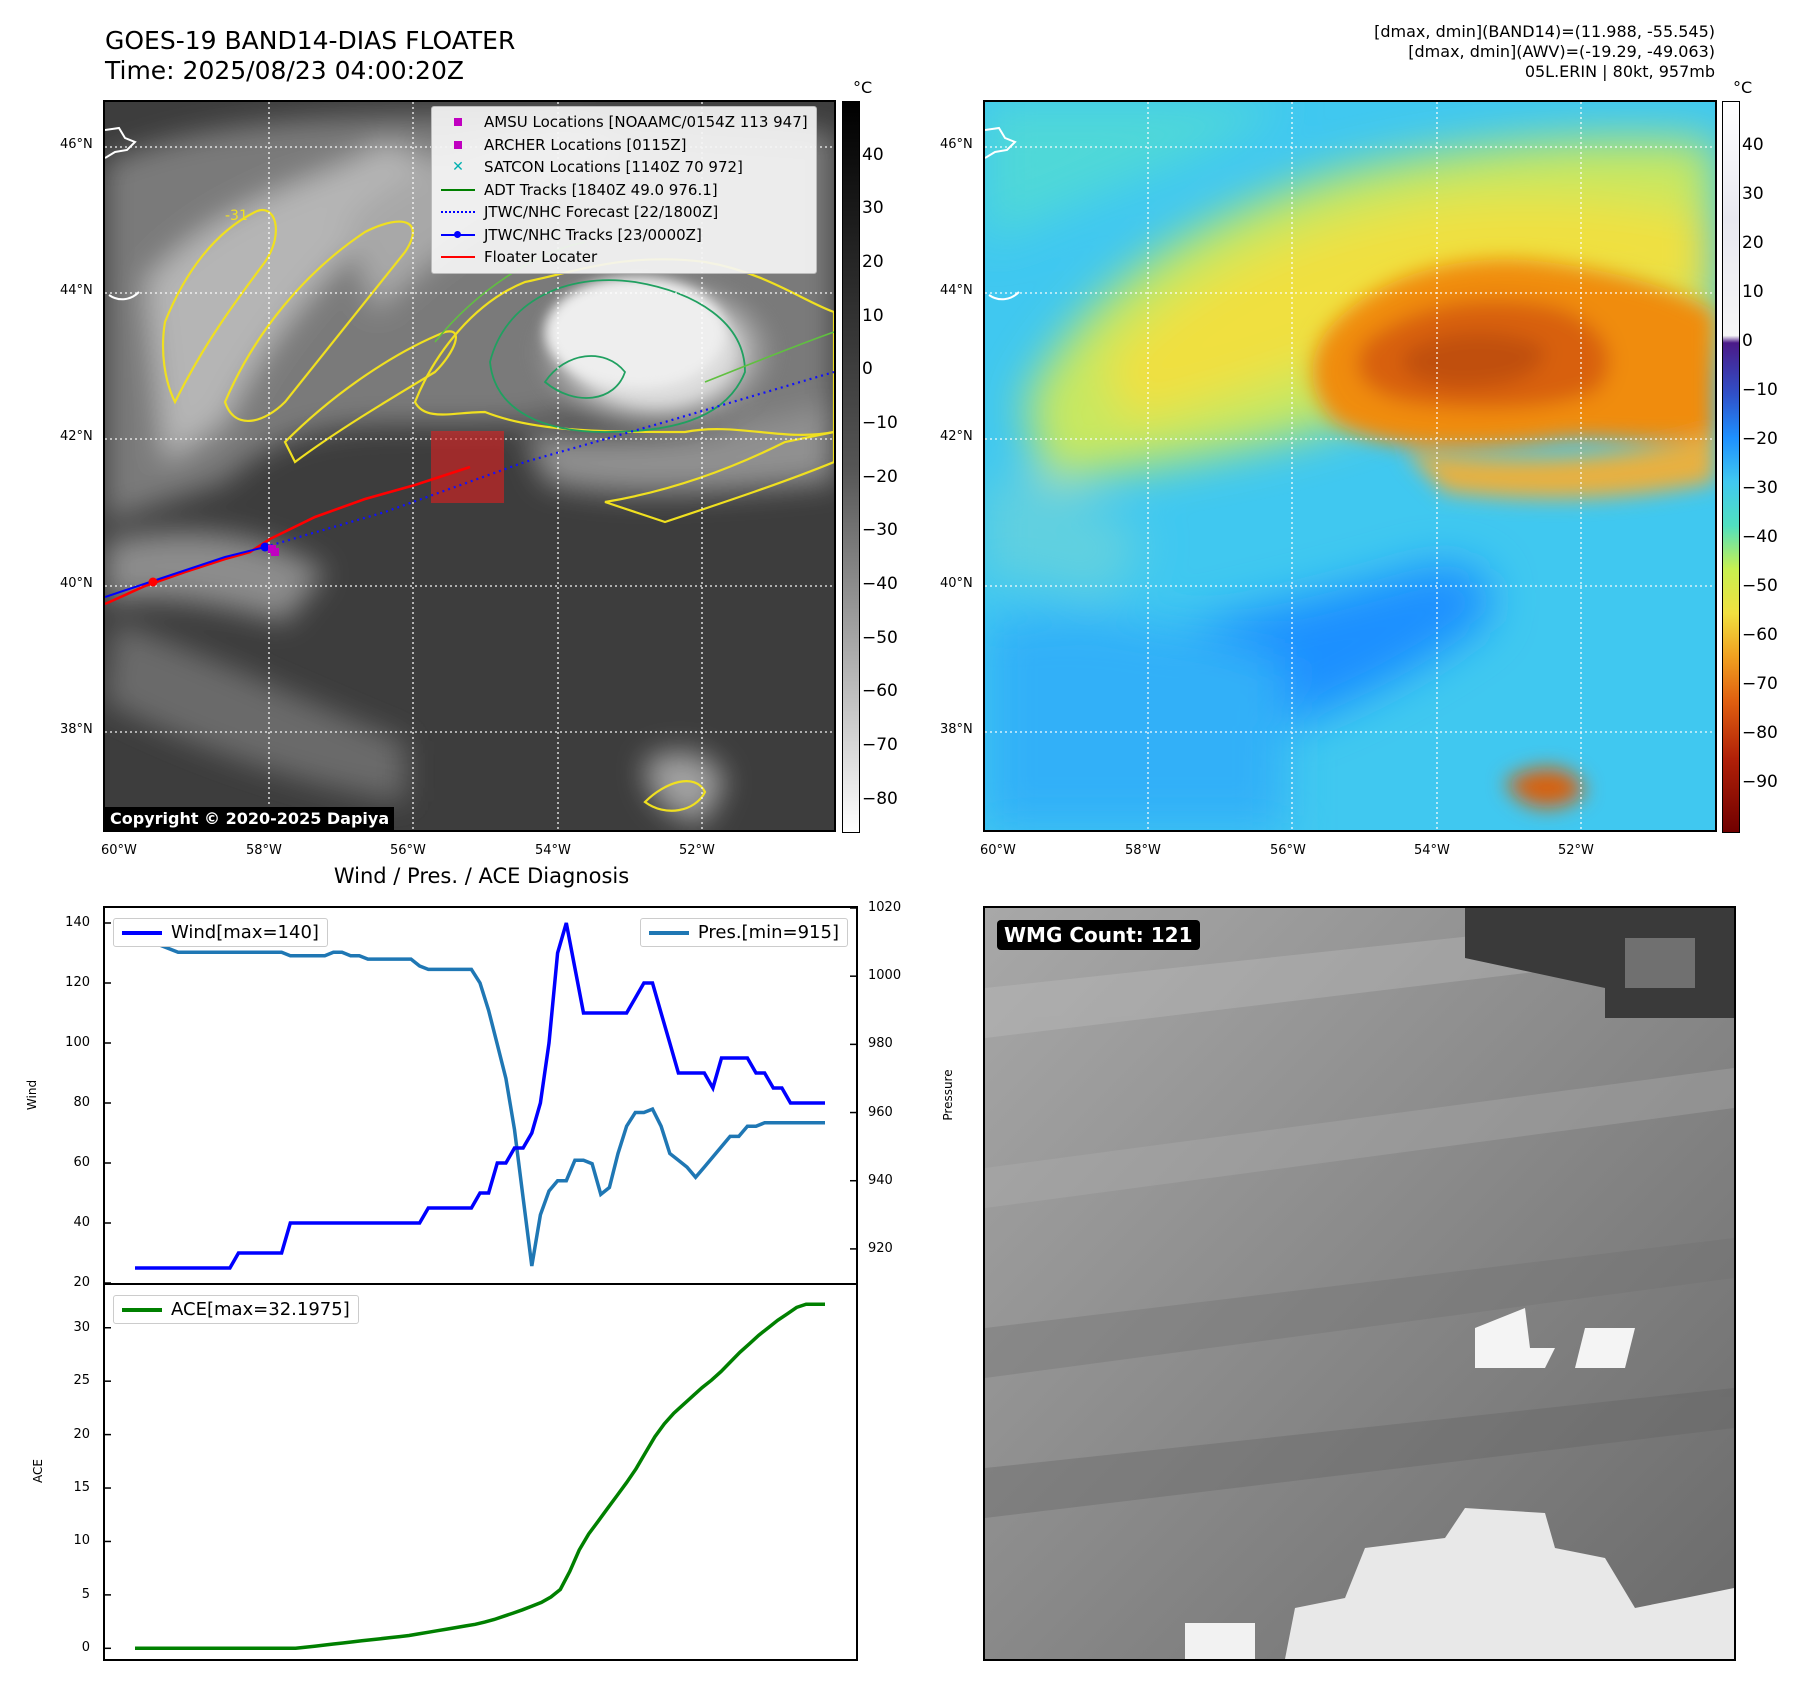  I want to click on wind-tick-label-4: 60, so click(81, 1162).